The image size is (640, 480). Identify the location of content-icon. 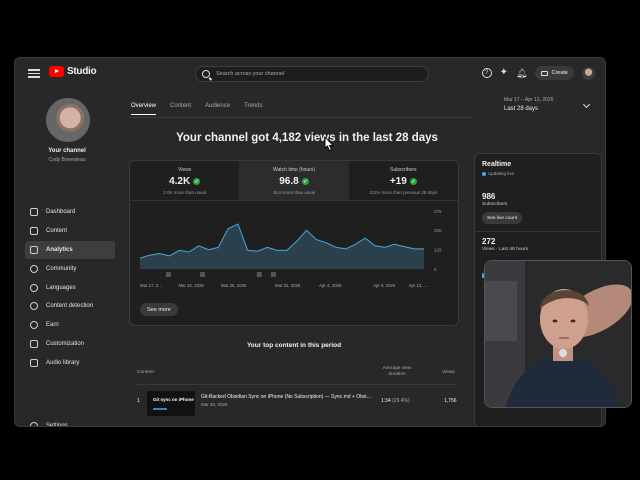
(34, 231).